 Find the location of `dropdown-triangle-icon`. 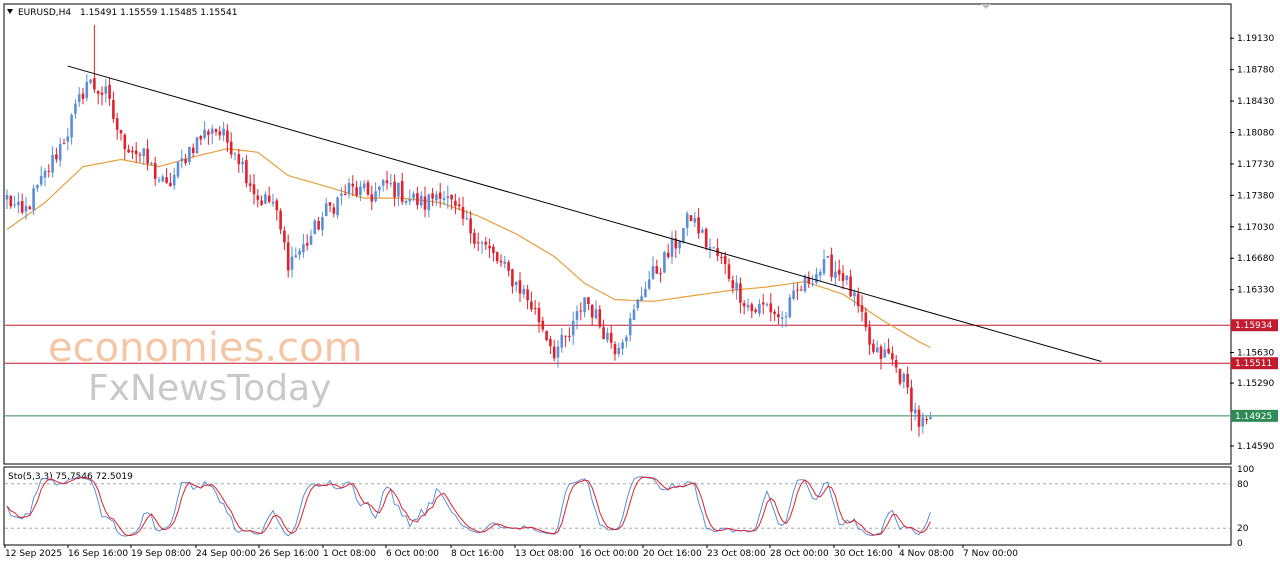

dropdown-triangle-icon is located at coordinates (10, 11).